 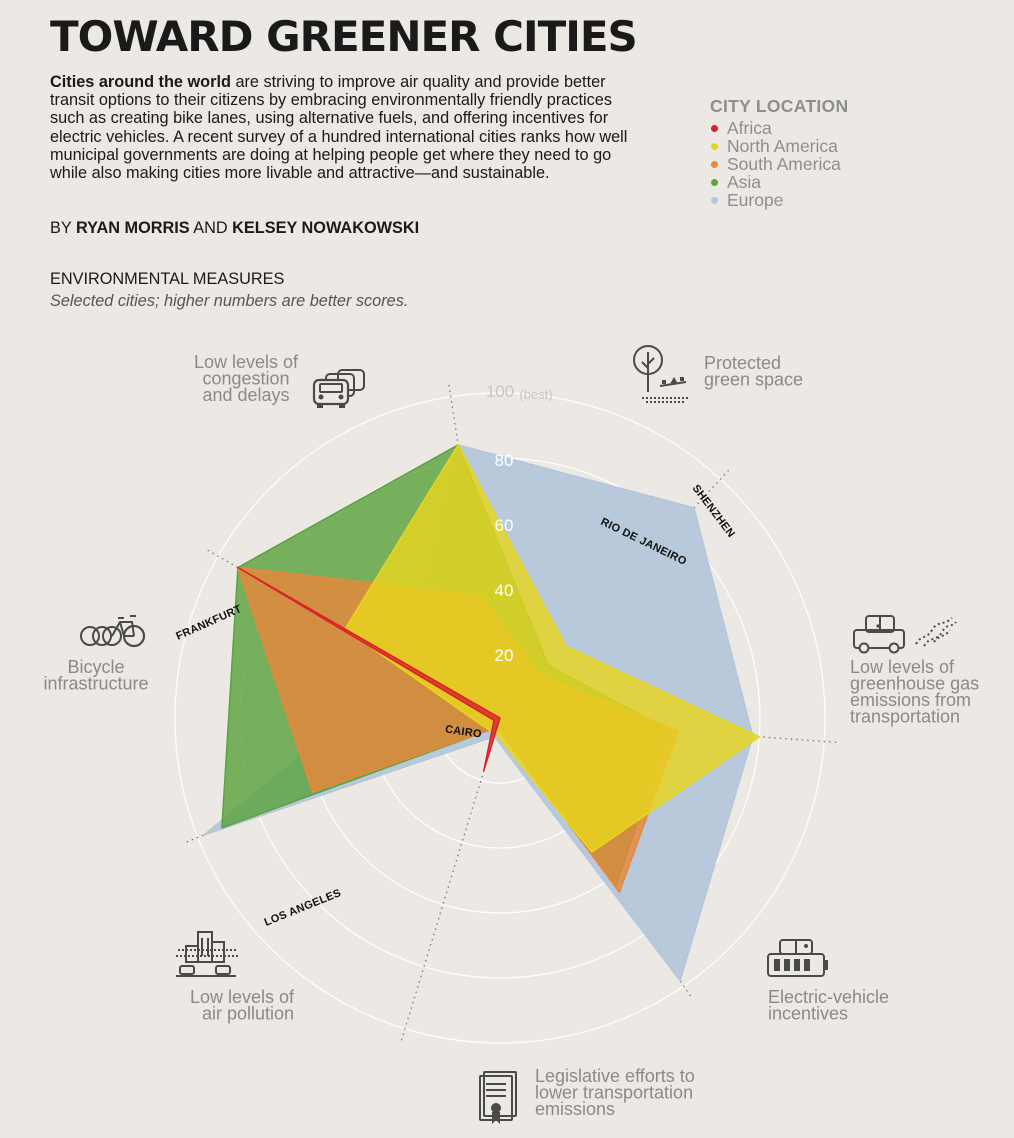 I want to click on bicycle-icon, so click(x=113, y=631).